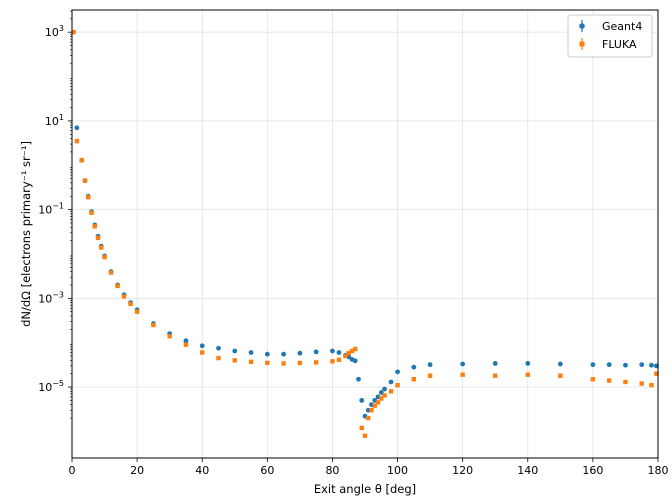 The width and height of the screenshot is (672, 500). Describe the element at coordinates (54, 31) in the screenshot. I see `y-tick-label: 10³` at that location.